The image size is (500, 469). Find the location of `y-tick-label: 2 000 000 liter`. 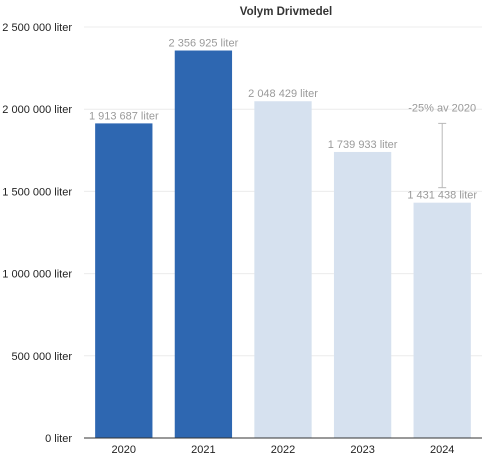

y-tick-label: 2 000 000 liter is located at coordinates (37, 110).